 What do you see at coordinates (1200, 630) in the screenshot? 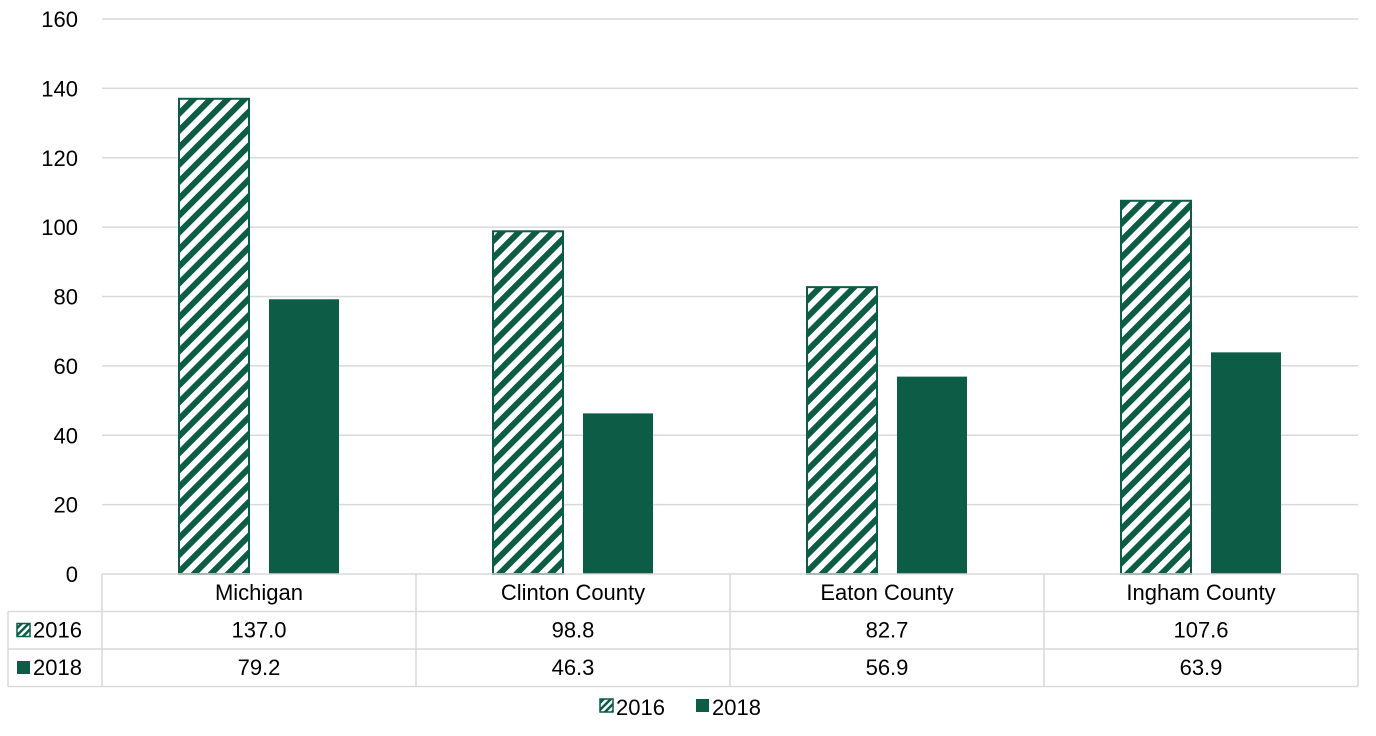
I see `data-label: 107.6` at bounding box center [1200, 630].